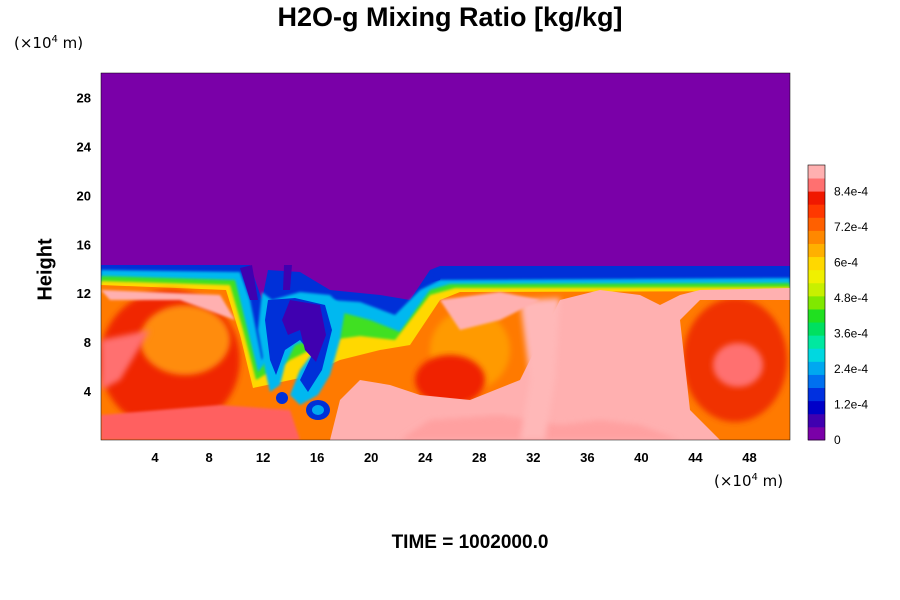 Image resolution: width=900 pixels, height=600 pixels. Describe the element at coordinates (641, 457) in the screenshot. I see `x-tick-label: 40` at that location.